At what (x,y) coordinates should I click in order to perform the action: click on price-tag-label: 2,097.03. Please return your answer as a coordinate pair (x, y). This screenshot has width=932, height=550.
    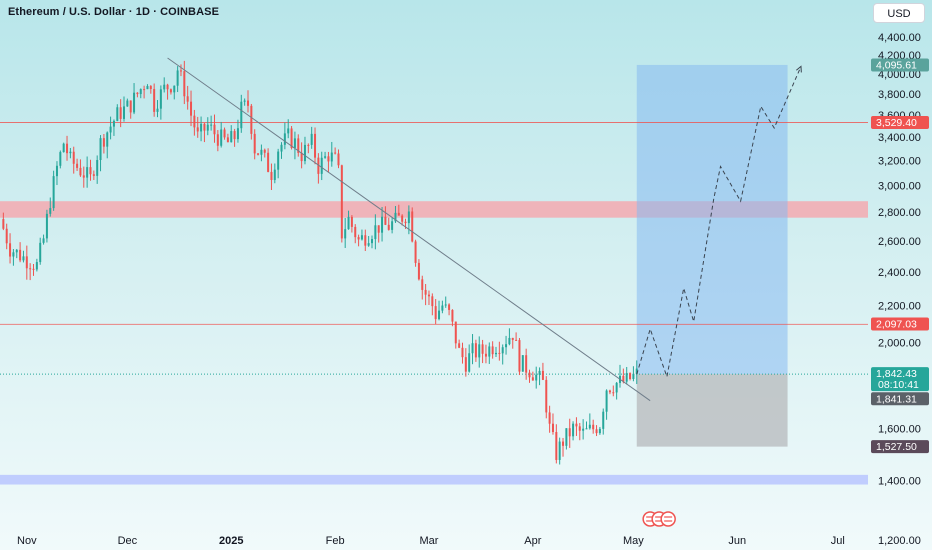
    Looking at the image, I should click on (896, 324).